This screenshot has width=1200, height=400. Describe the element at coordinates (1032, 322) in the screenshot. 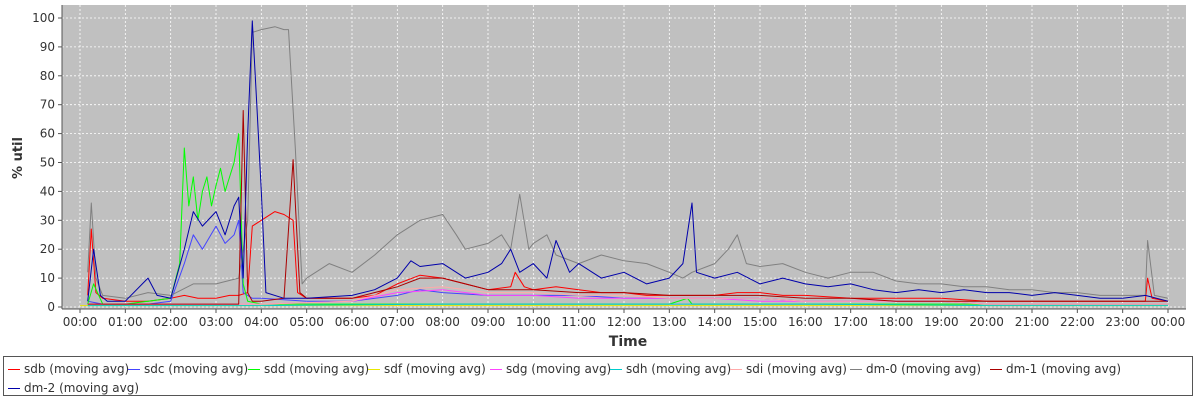

I see `x-tick-label: 21:00` at that location.